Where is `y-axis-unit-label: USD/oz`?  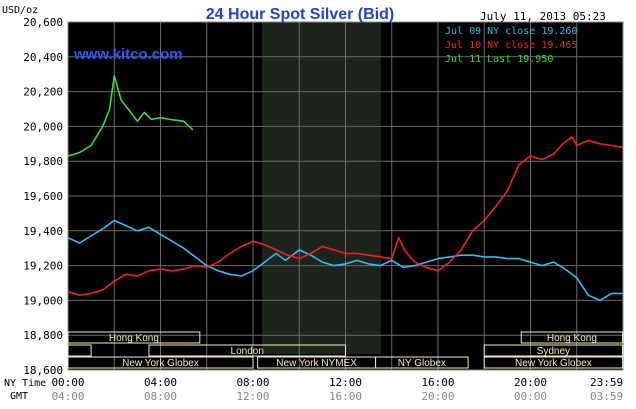
y-axis-unit-label: USD/oz is located at coordinates (20, 10).